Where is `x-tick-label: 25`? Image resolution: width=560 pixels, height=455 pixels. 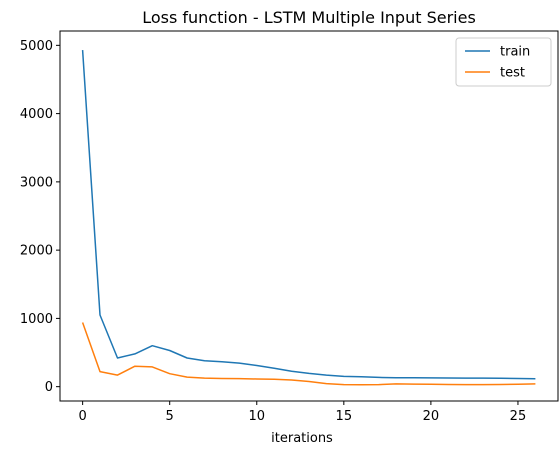
x-tick-label: 25 is located at coordinates (518, 416).